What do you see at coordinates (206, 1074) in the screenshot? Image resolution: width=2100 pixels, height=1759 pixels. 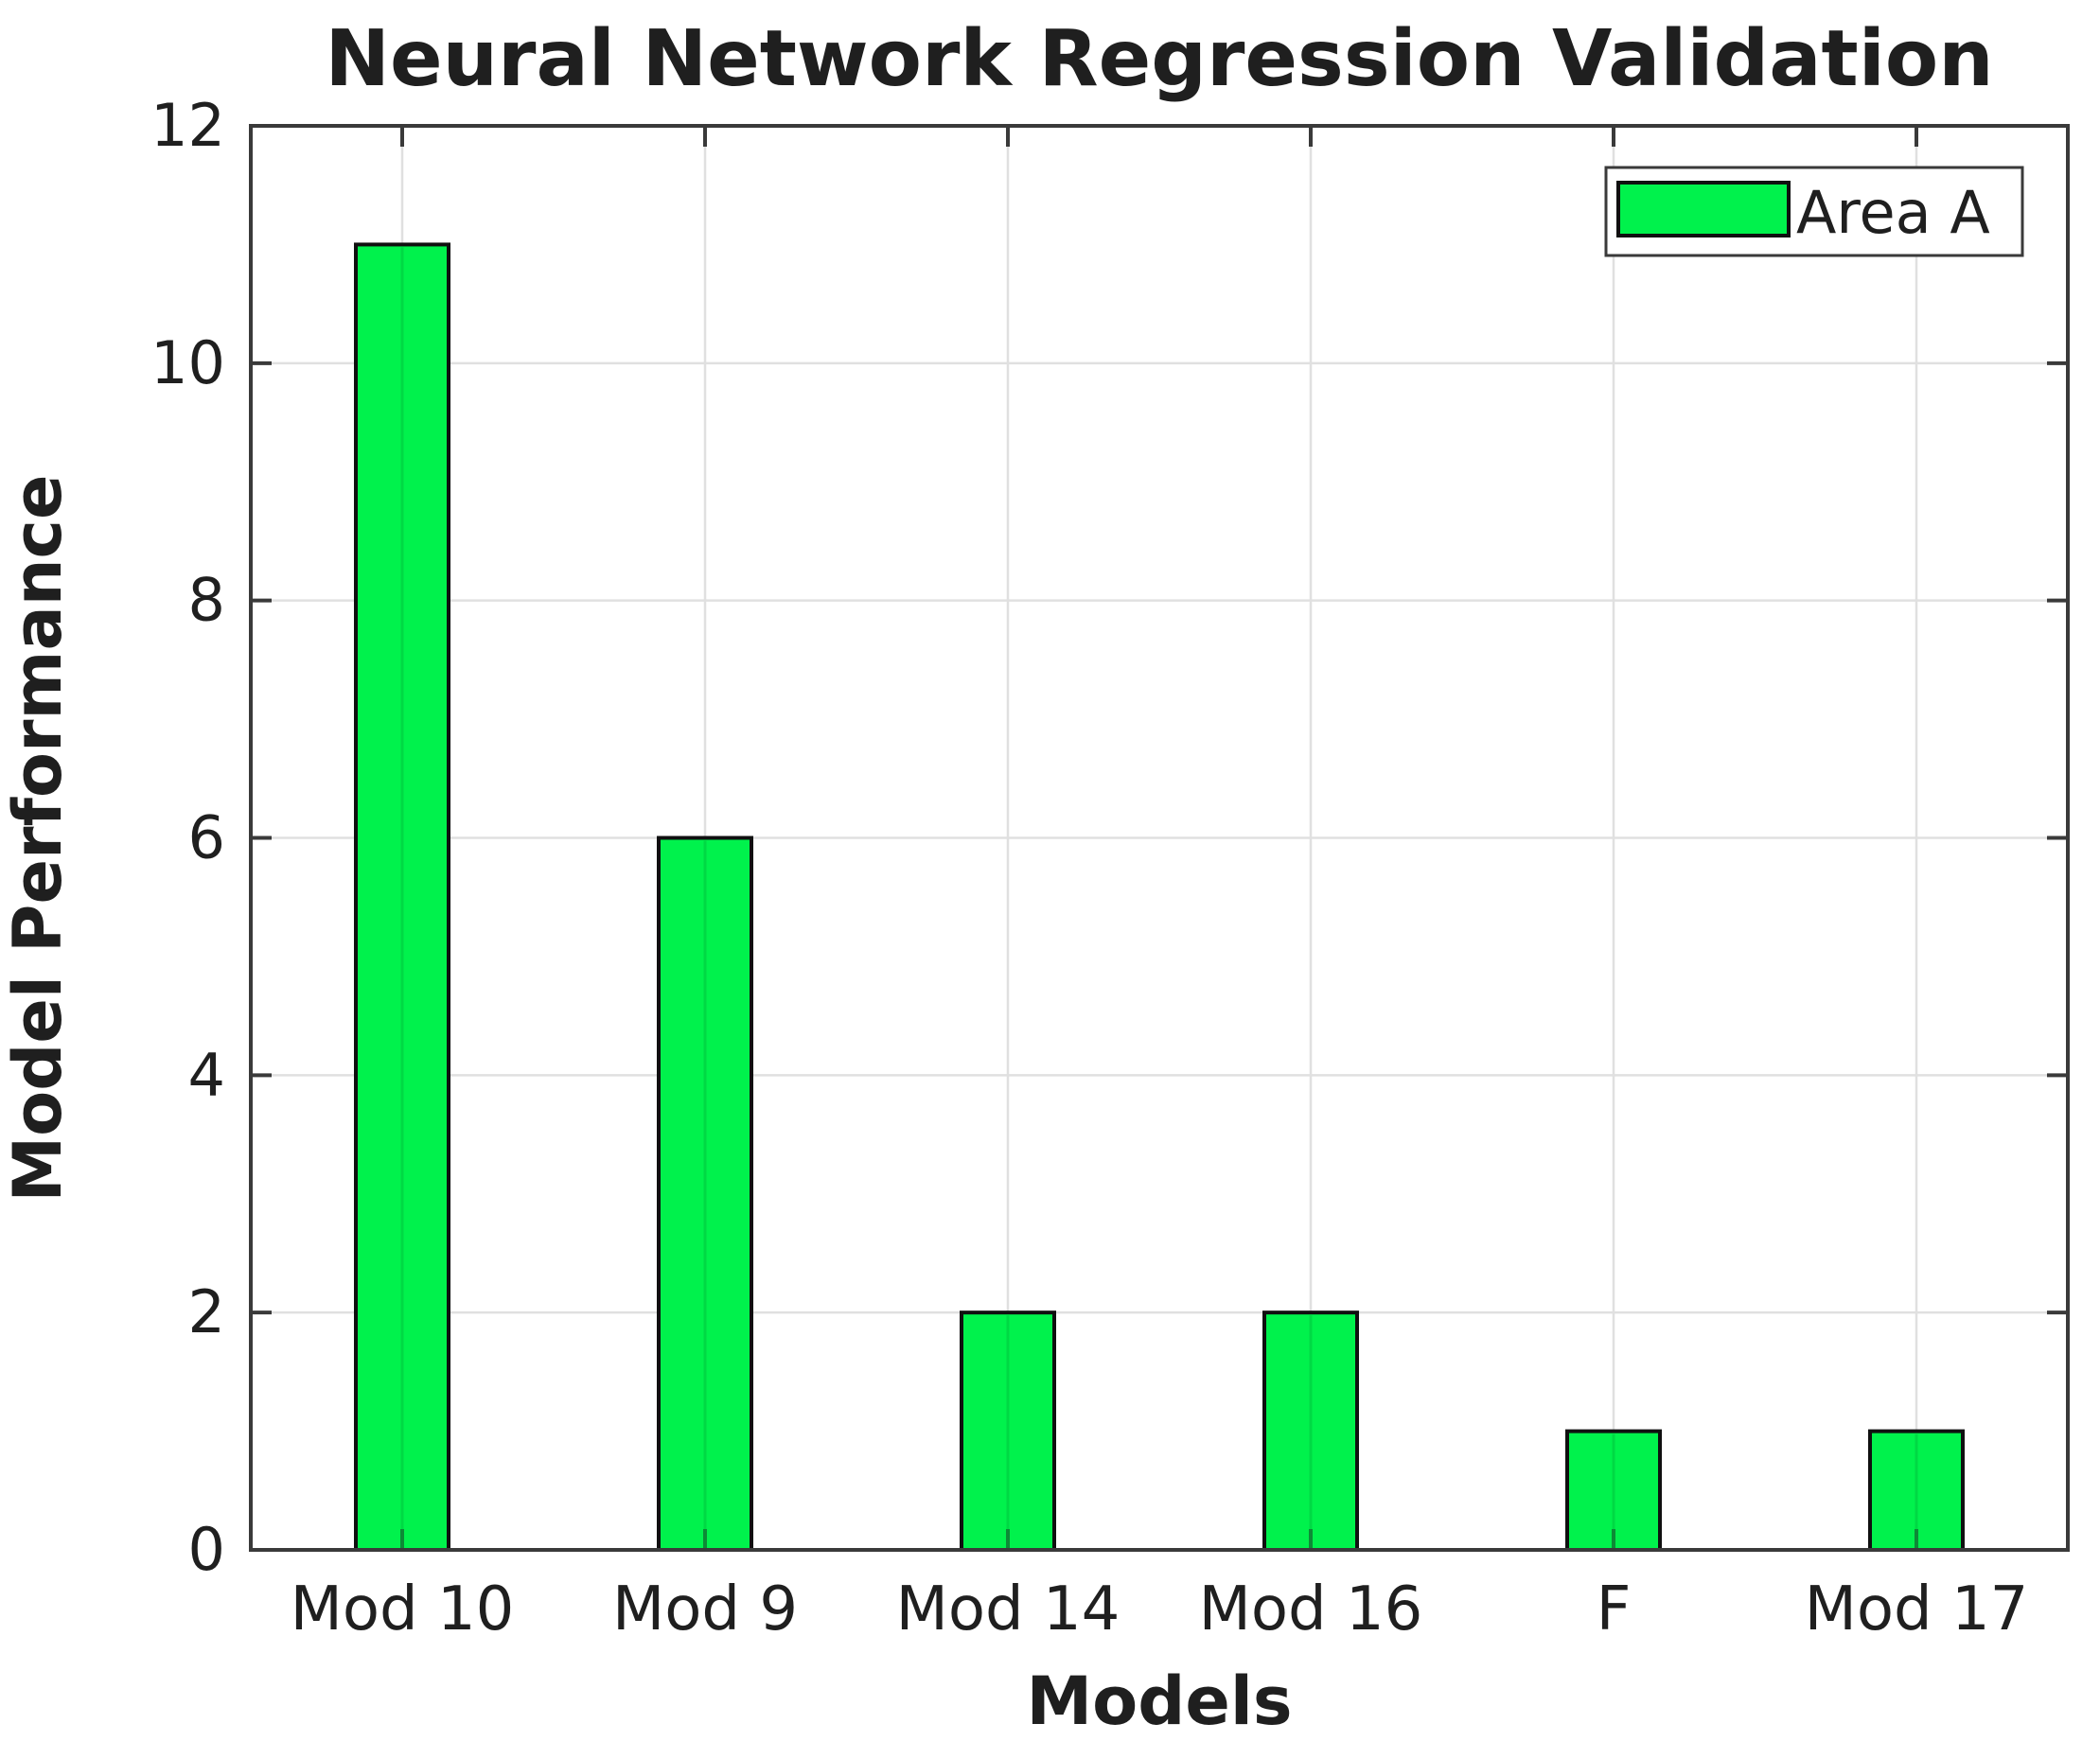 I see `y-tick-label: 4` at bounding box center [206, 1074].